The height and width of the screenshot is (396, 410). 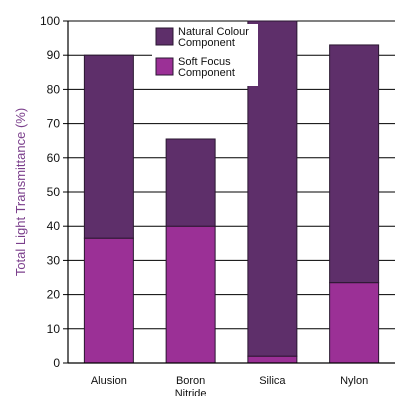 I want to click on x-category-label: Silica, so click(x=272, y=381).